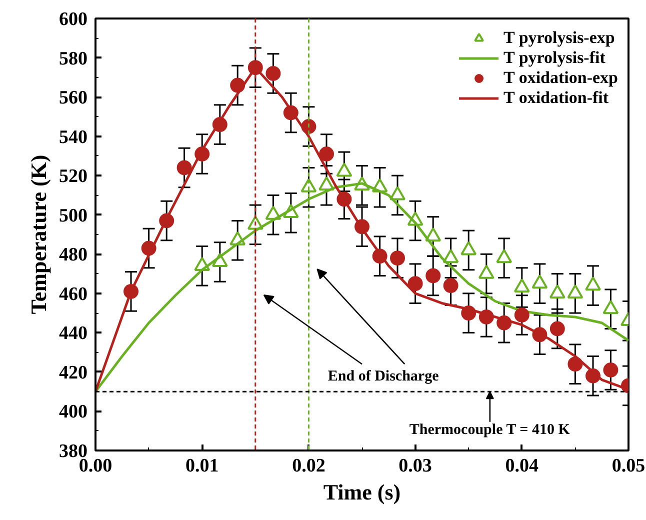 The image size is (646, 520). Describe the element at coordinates (73, 333) in the screenshot. I see `y-tick-label: 440` at that location.